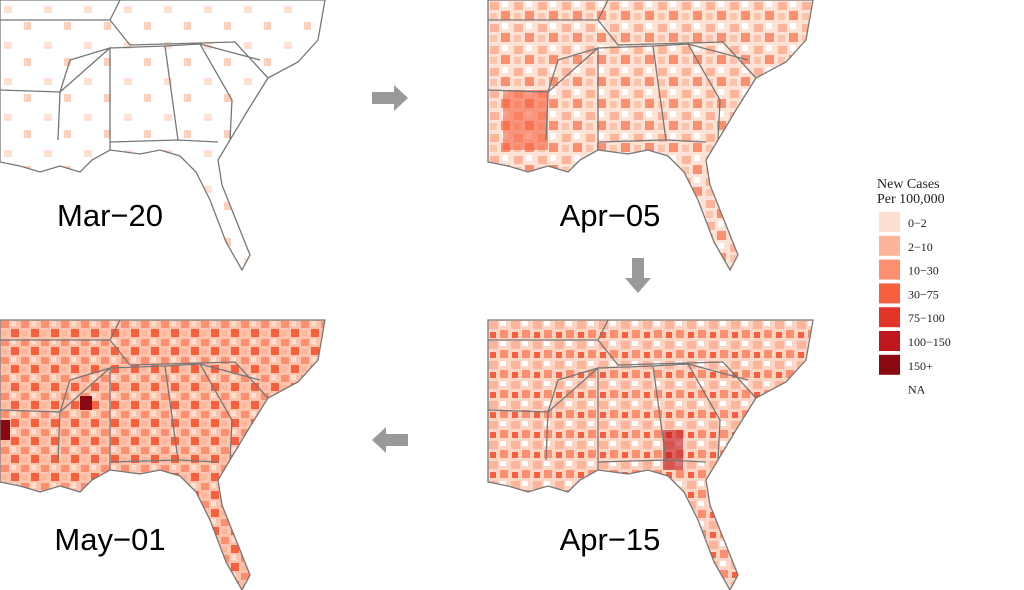  What do you see at coordinates (610, 215) in the screenshot?
I see `panel-label: Apr−05` at bounding box center [610, 215].